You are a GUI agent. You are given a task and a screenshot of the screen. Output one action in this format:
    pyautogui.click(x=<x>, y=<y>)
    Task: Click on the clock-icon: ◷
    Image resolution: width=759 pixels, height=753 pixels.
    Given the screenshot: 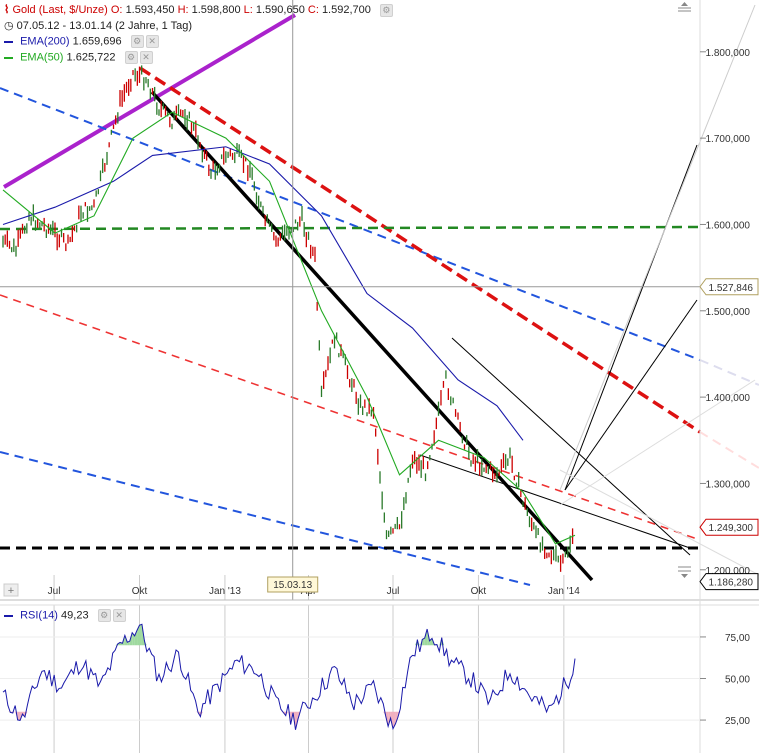 What is the action you would take?
    pyautogui.click(x=9, y=26)
    